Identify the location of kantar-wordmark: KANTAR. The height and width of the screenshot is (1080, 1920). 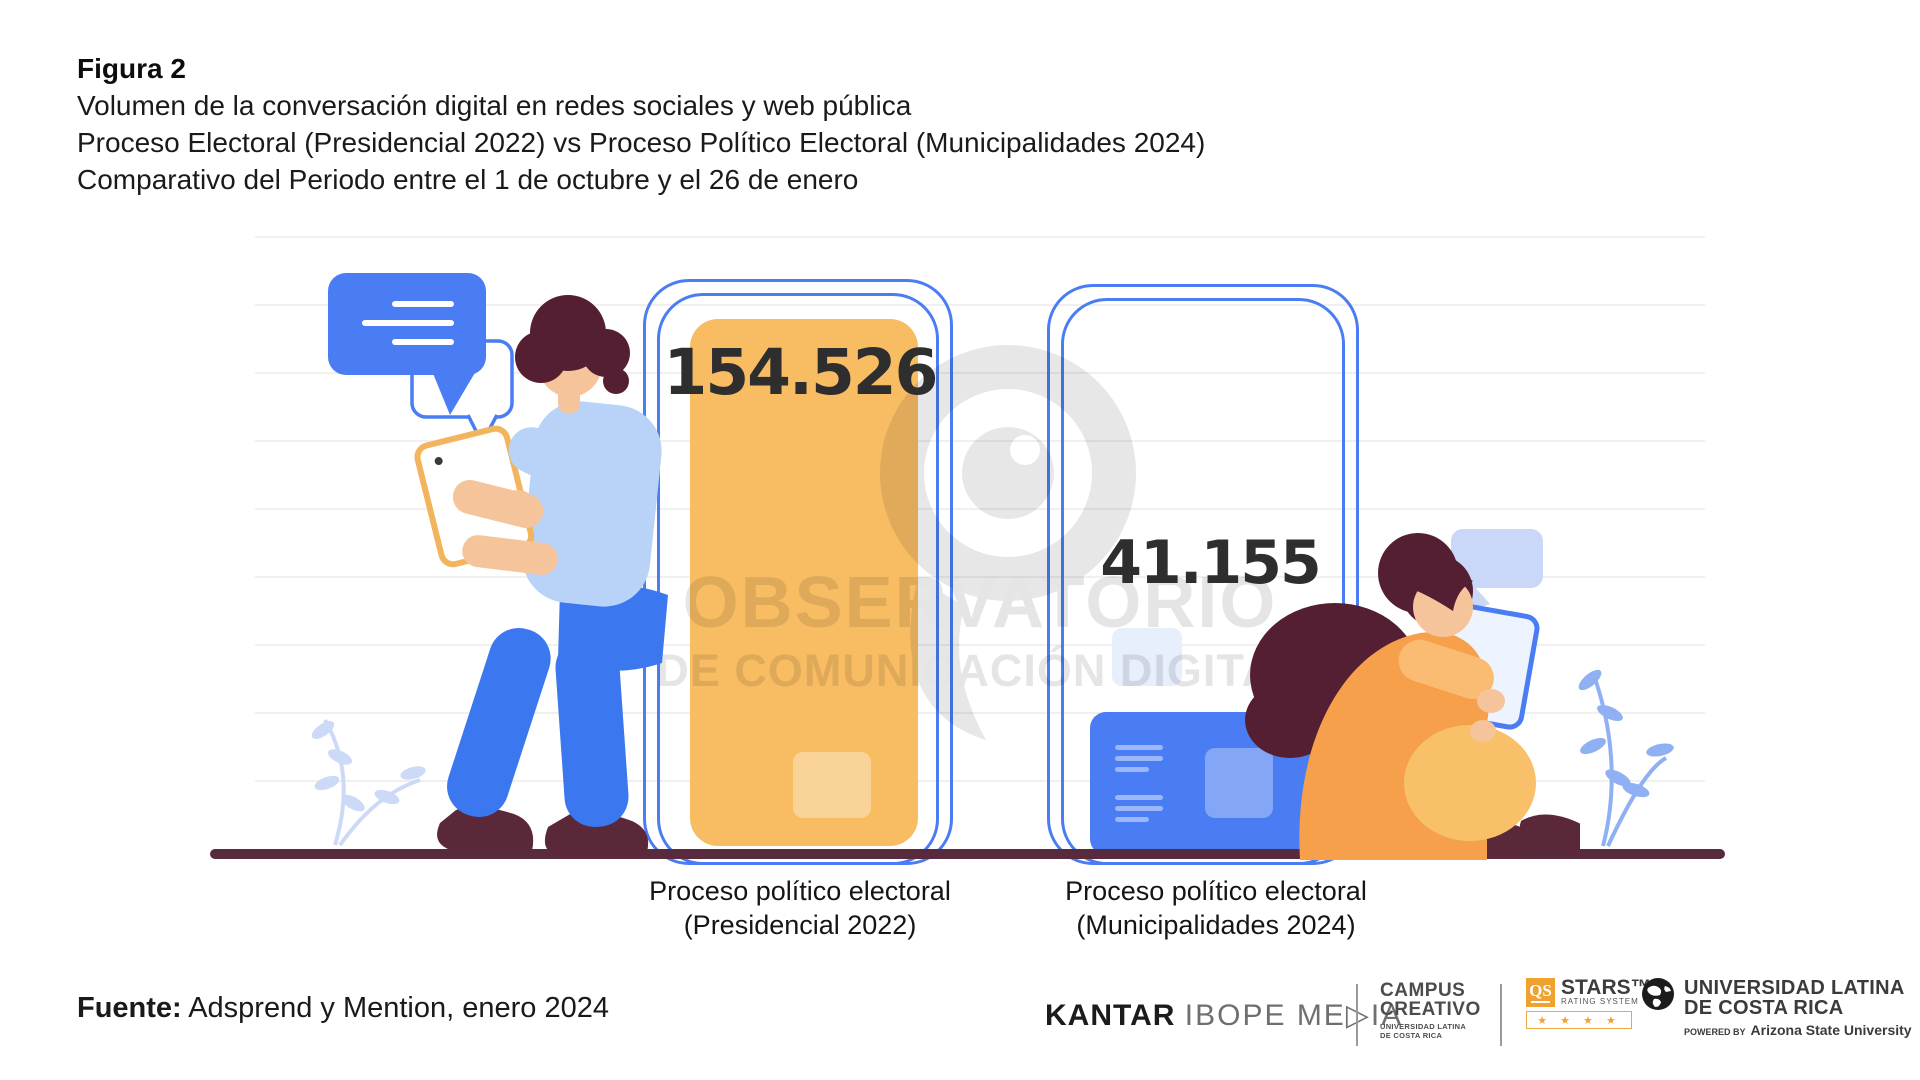
(1110, 1015).